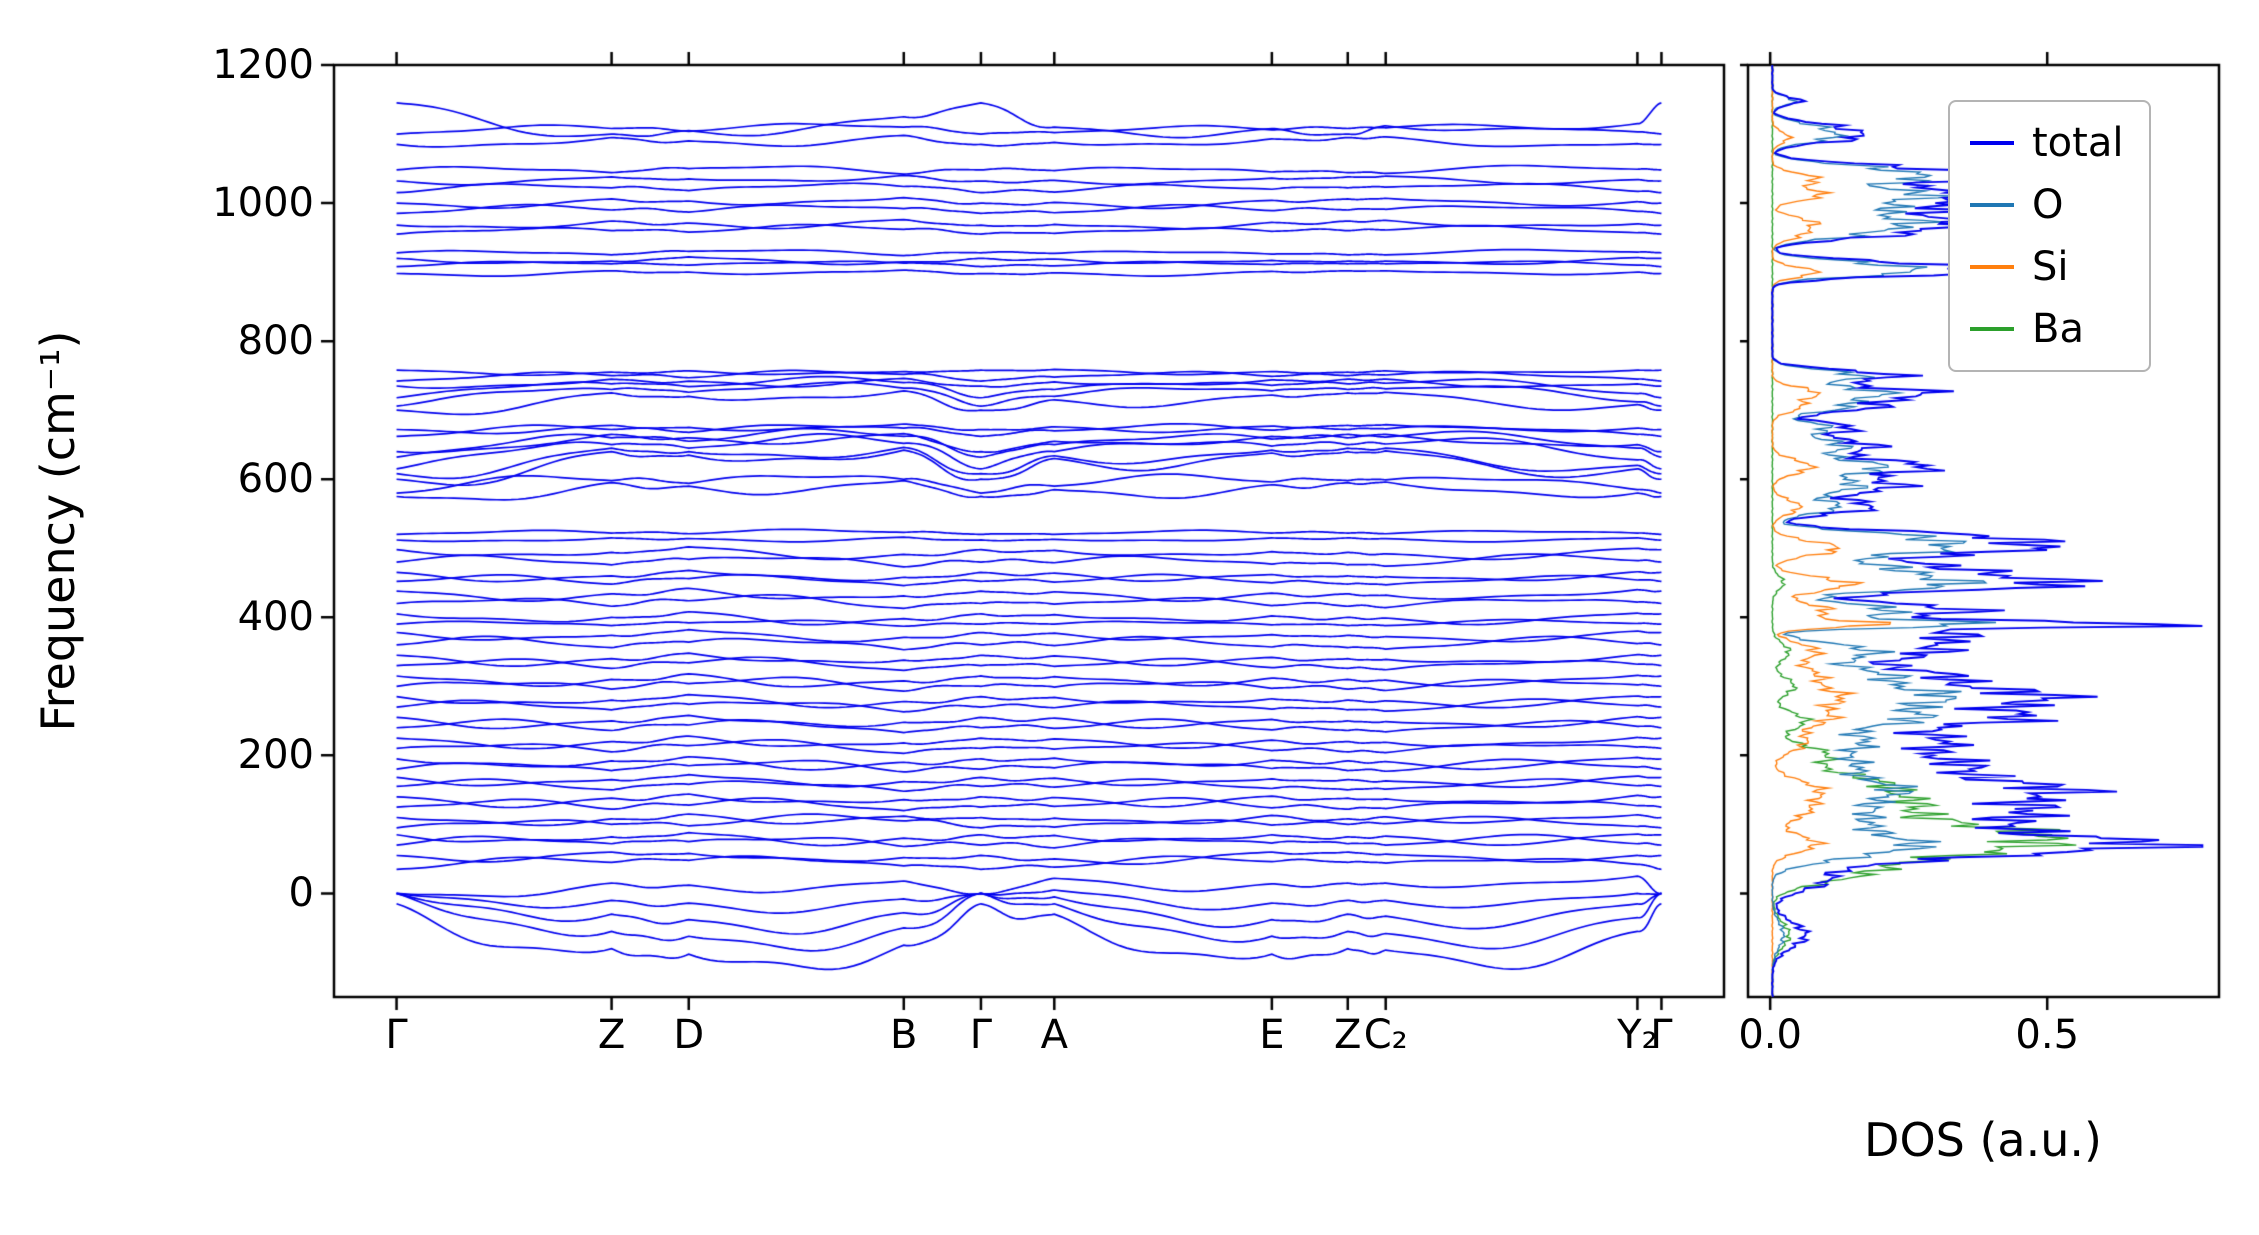 The height and width of the screenshot is (1235, 2259). Describe the element at coordinates (1661, 1035) in the screenshot. I see `kpoint-label-10: Γ` at that location.